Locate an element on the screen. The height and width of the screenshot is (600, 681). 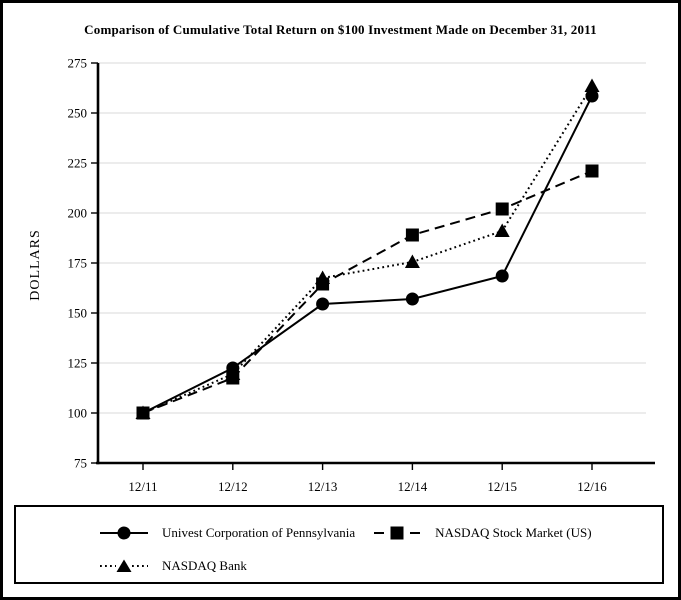
x-tick-label: 12/14 is located at coordinates (413, 486).